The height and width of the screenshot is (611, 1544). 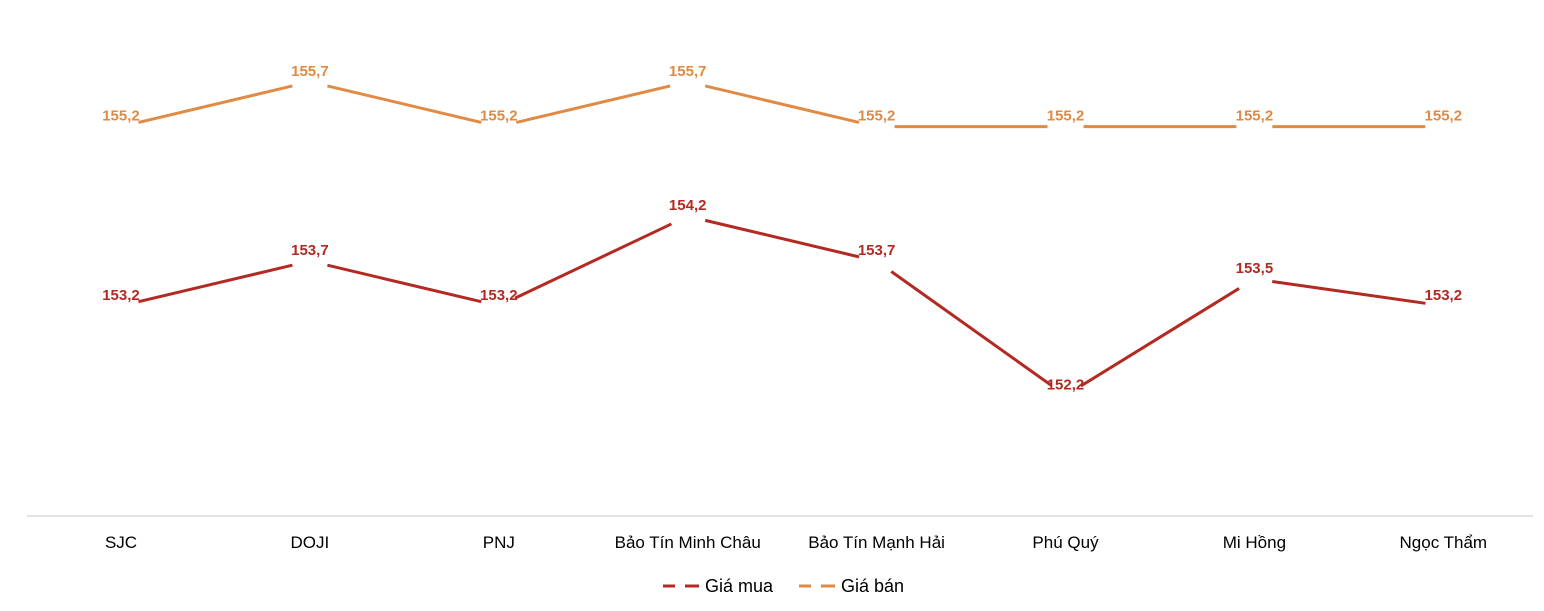 What do you see at coordinates (1444, 542) in the screenshot?
I see `x-tick-label: Ngọc Thẩm` at bounding box center [1444, 542].